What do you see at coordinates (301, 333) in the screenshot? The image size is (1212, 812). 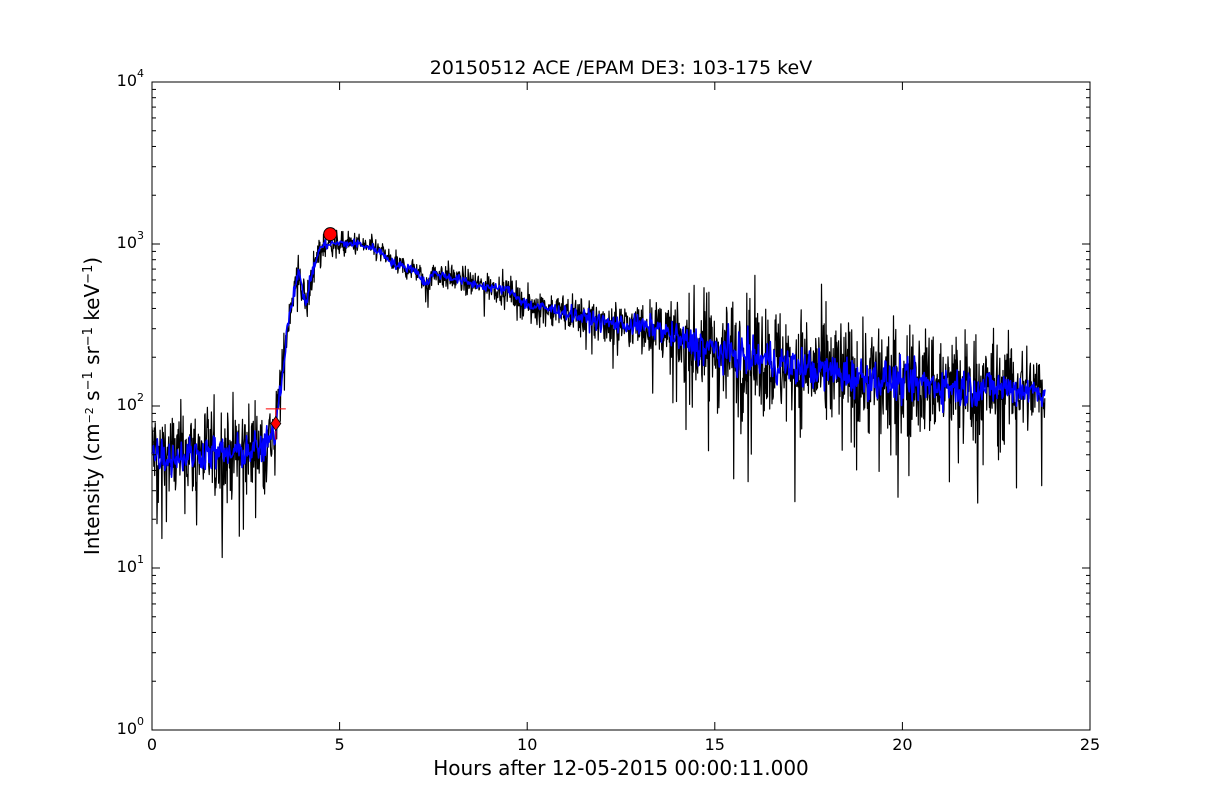 I see `marker-layer` at bounding box center [301, 333].